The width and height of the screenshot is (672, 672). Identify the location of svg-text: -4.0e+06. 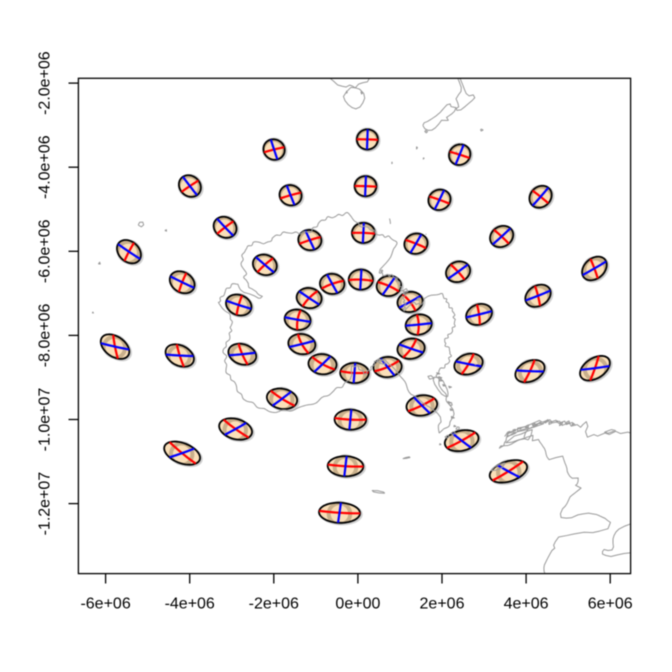
(45, 167).